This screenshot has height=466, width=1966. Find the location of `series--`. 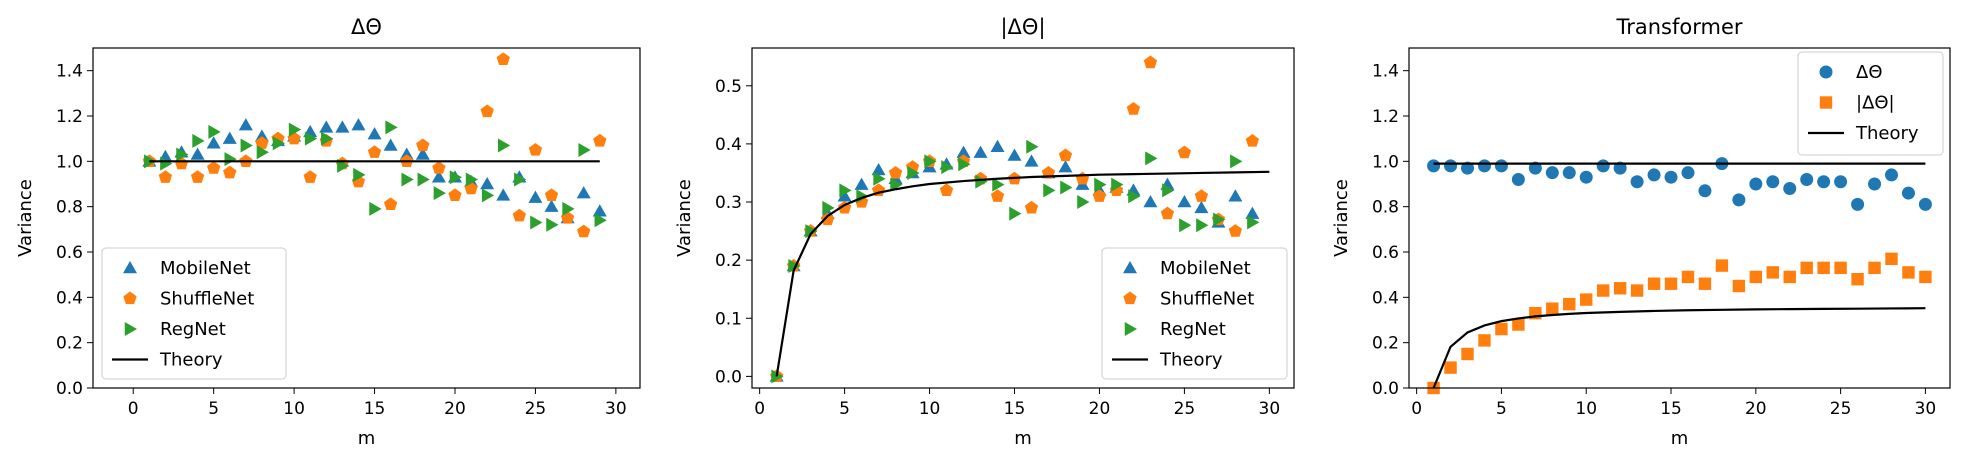

series-- is located at coordinates (1679, 323).